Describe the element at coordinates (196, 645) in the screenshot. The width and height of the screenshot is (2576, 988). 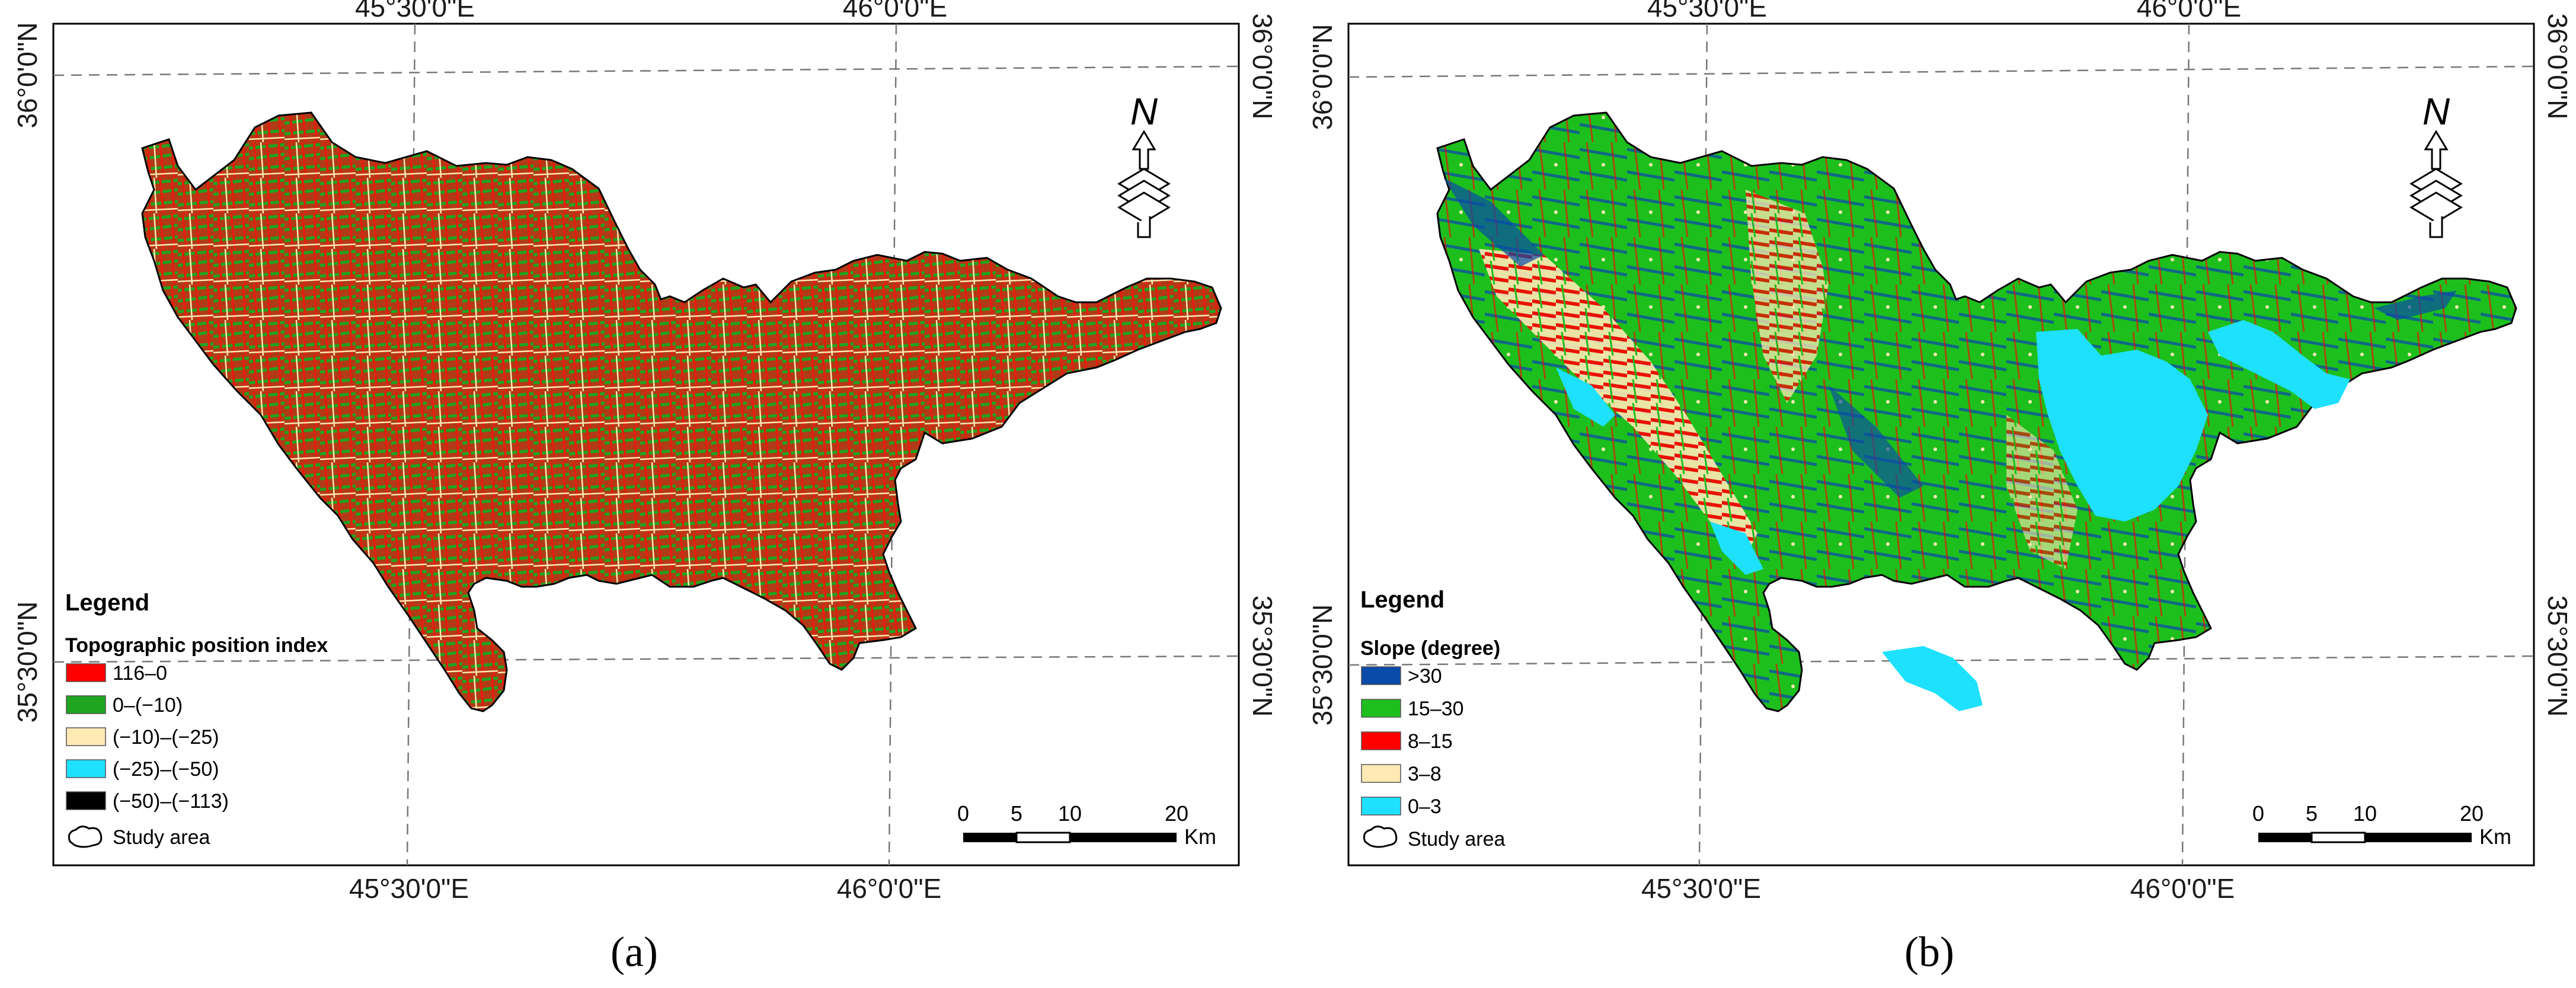
I see `legend-subtitle: Topographic position index` at that location.